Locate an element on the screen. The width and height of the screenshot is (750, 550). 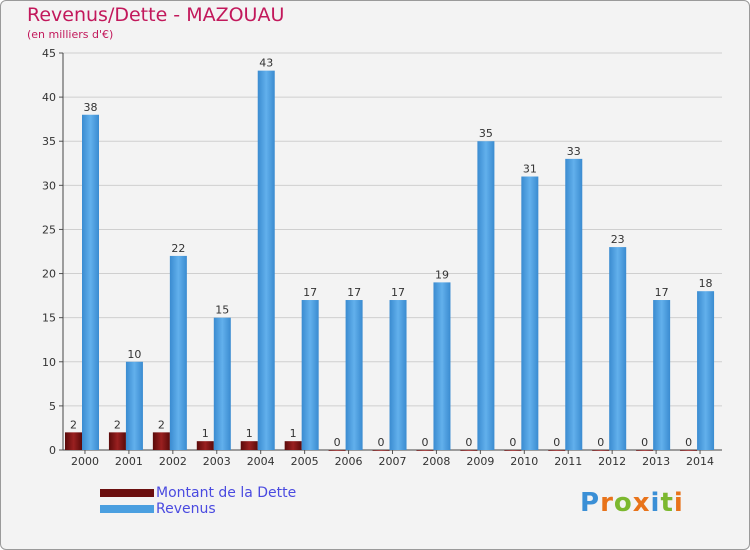
y-tick-label: 15 is located at coordinates (49, 318).